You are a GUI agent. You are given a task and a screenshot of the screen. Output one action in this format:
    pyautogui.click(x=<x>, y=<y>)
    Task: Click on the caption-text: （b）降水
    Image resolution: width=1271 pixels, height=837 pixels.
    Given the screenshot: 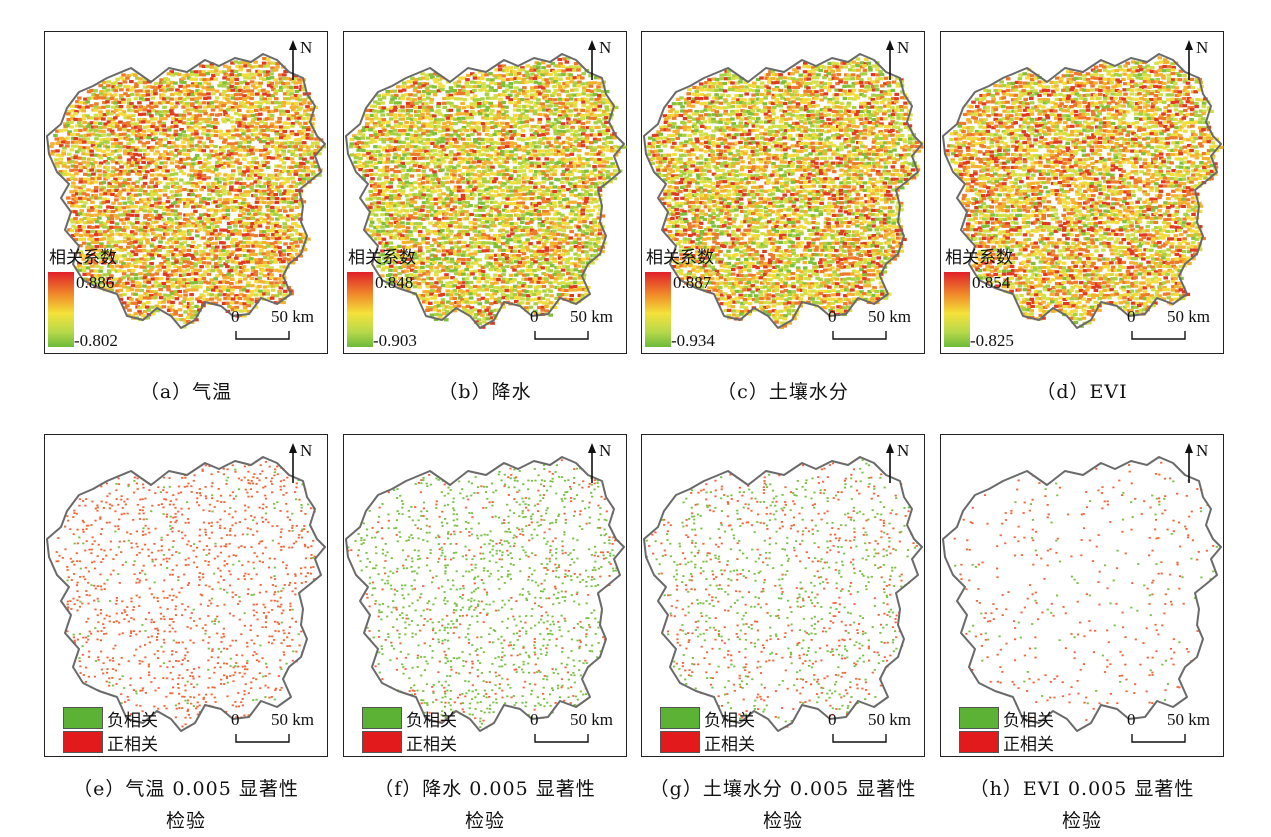 What is the action you would take?
    pyautogui.click(x=484, y=392)
    